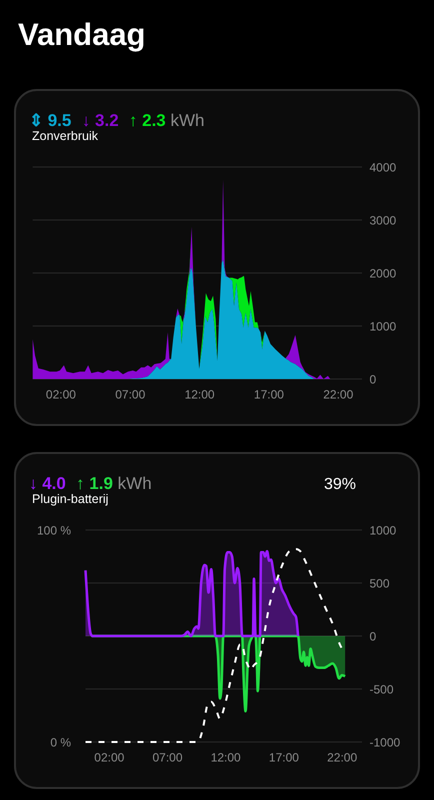  I want to click on y-tick-label: 4000, so click(383, 167).